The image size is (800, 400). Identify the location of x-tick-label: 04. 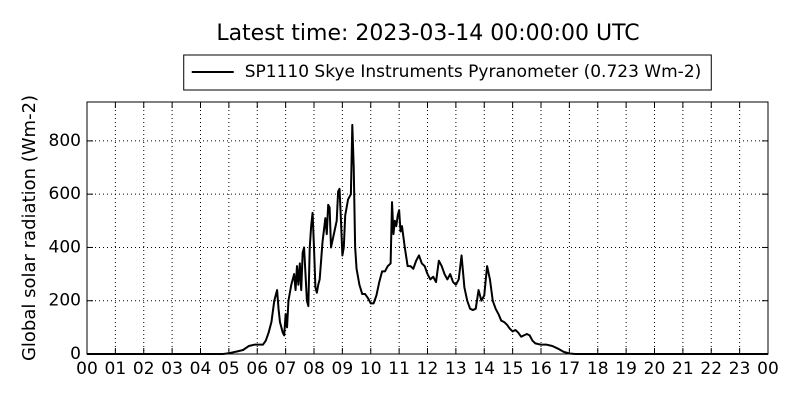
(201, 369).